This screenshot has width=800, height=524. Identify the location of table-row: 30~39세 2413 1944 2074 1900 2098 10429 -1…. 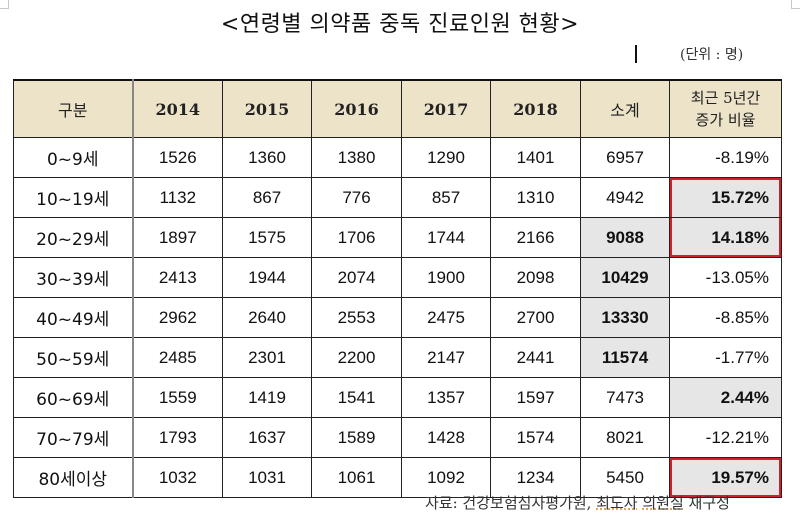
(397, 277).